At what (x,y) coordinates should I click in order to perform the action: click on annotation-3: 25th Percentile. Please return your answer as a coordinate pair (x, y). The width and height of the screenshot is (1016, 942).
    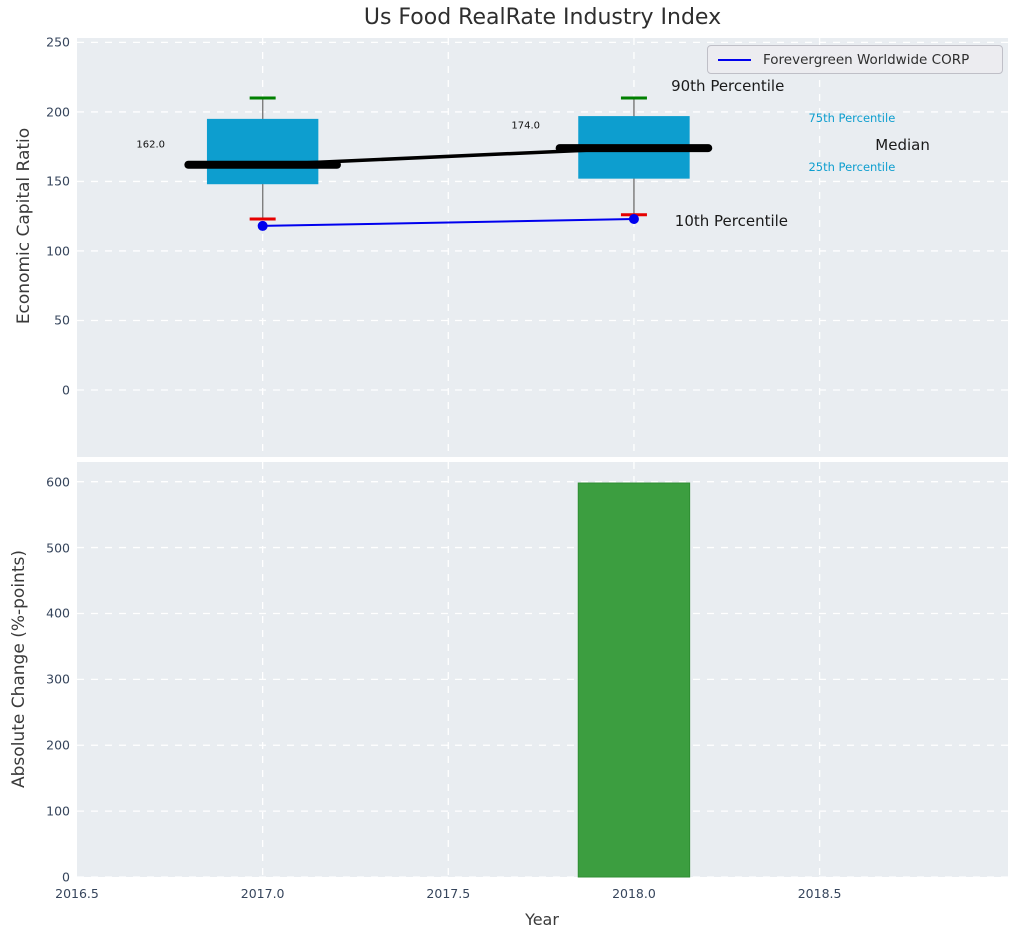
    Looking at the image, I should click on (852, 166).